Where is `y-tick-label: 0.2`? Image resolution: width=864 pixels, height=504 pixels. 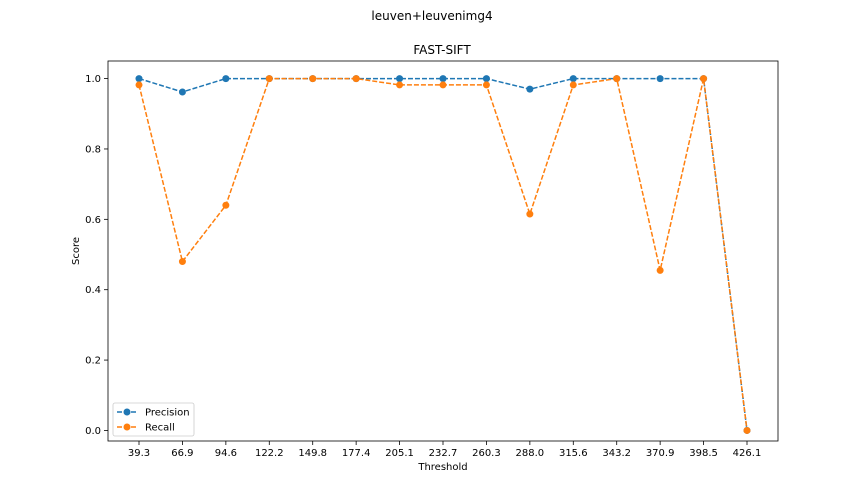 y-tick-label: 0.2 is located at coordinates (93, 361).